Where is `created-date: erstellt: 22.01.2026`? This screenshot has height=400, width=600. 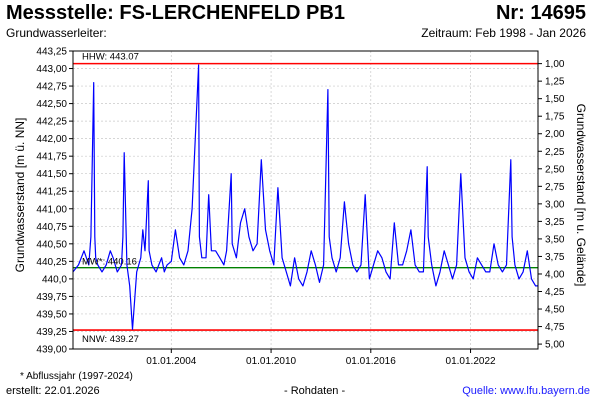 created-date: erstellt: 22.01.2026 is located at coordinates (53, 391).